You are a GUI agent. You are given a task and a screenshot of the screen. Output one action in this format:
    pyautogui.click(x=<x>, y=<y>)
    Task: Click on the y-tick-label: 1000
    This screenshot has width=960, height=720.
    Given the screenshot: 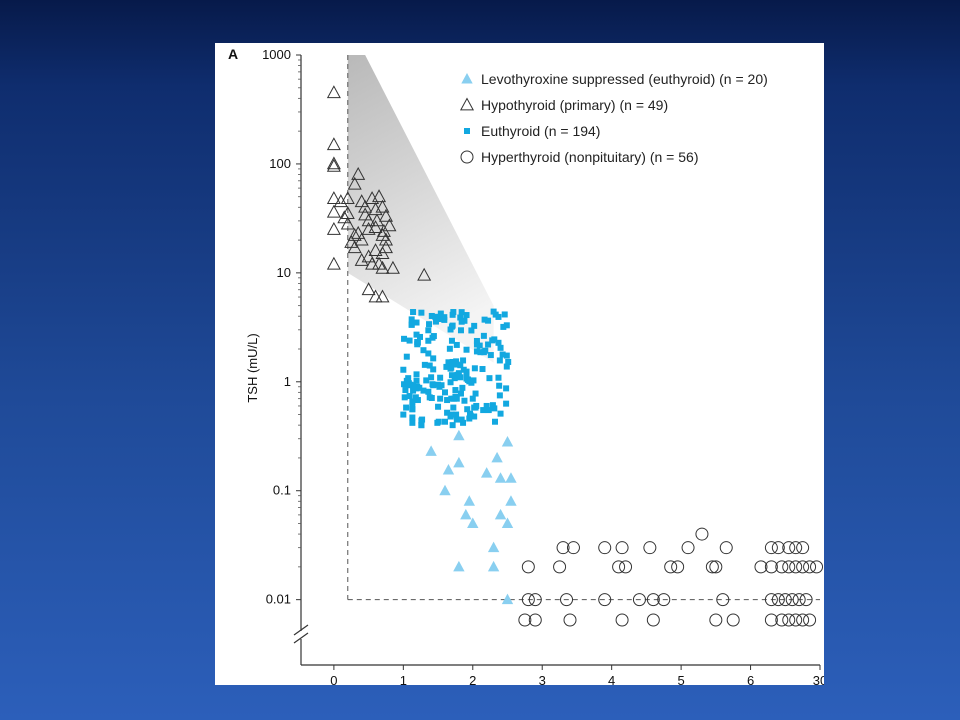 What is the action you would take?
    pyautogui.click(x=276, y=54)
    